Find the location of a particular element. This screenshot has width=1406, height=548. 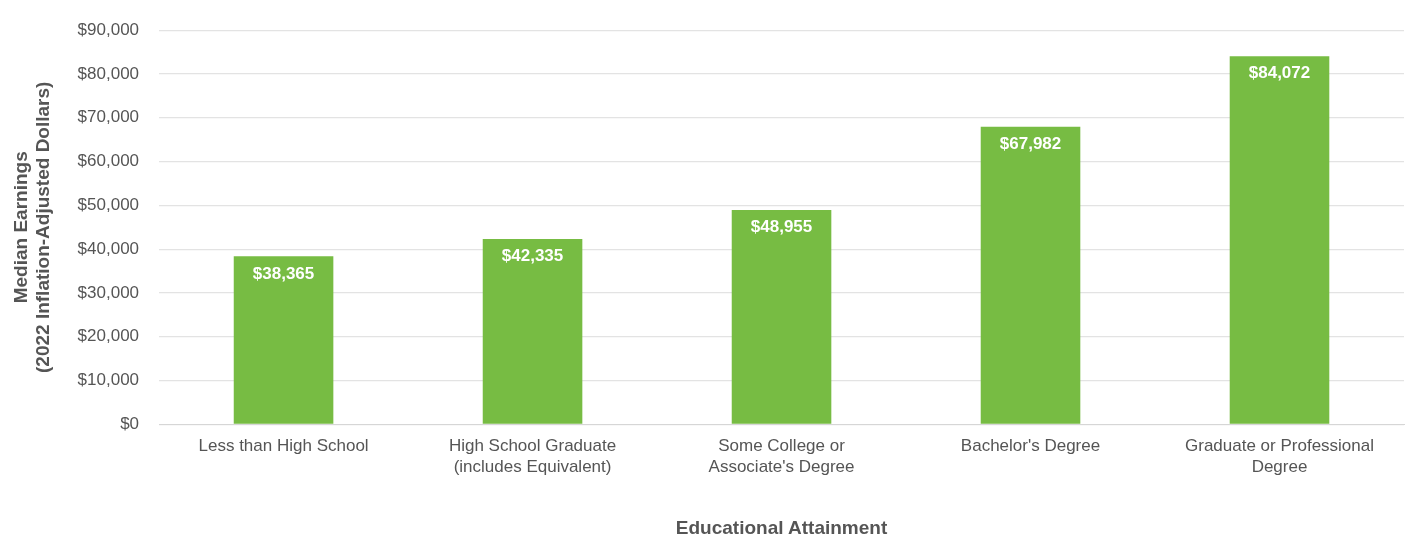

data-label: $38,365 is located at coordinates (283, 273).